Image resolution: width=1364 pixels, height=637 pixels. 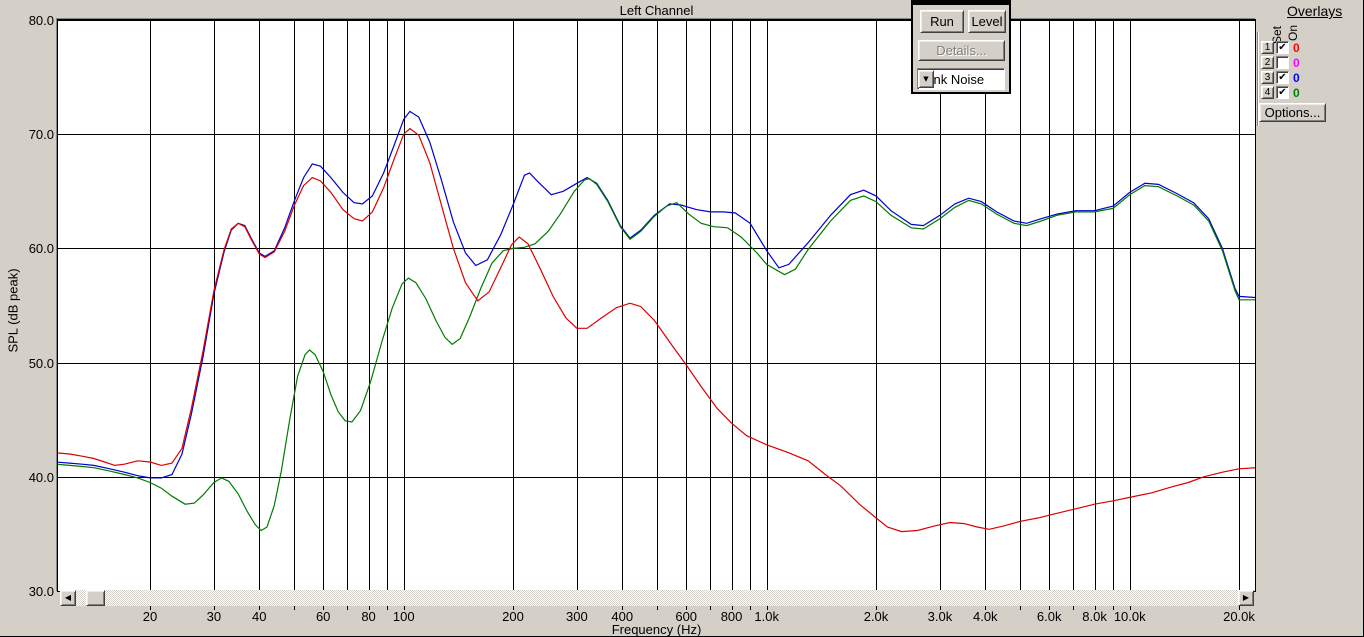 What do you see at coordinates (940, 616) in the screenshot?
I see `x-tick-label: 3.0k` at bounding box center [940, 616].